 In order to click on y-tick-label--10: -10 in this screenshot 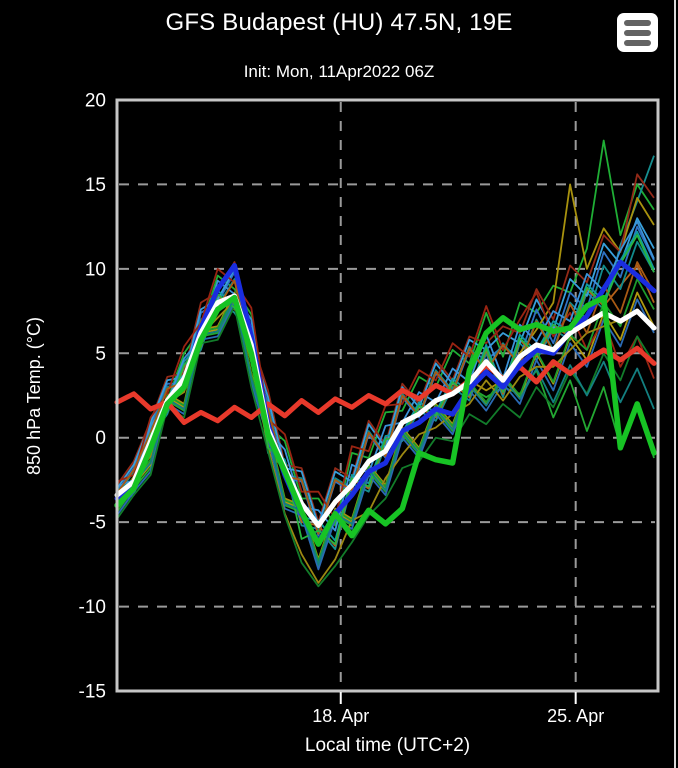, I will do `click(92, 607)`.